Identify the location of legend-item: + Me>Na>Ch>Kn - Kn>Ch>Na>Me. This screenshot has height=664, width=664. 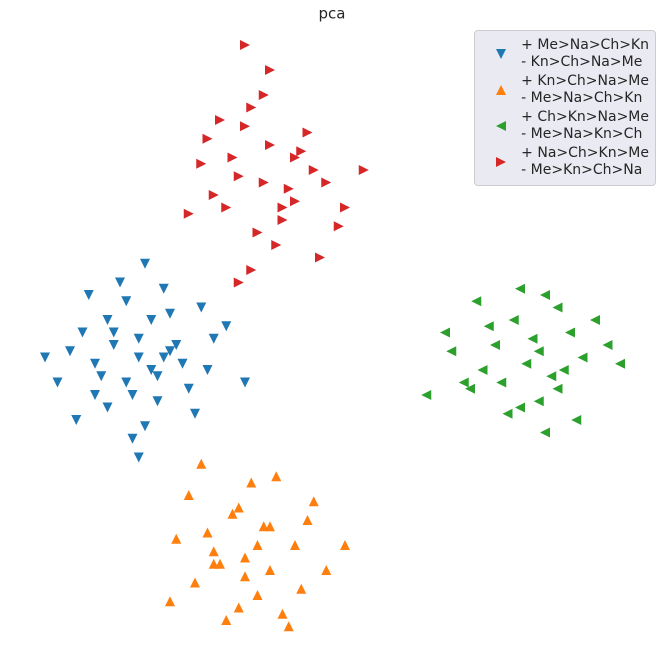
(565, 54).